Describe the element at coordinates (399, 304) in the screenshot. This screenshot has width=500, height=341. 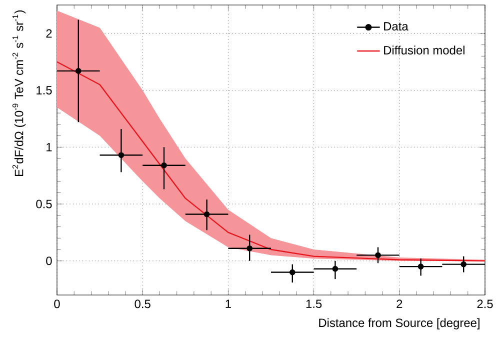
I see `x-tick-label: 2` at that location.